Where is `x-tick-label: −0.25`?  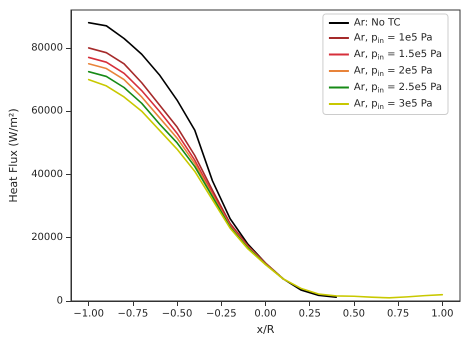 x-tick-label: −0.25 is located at coordinates (221, 314).